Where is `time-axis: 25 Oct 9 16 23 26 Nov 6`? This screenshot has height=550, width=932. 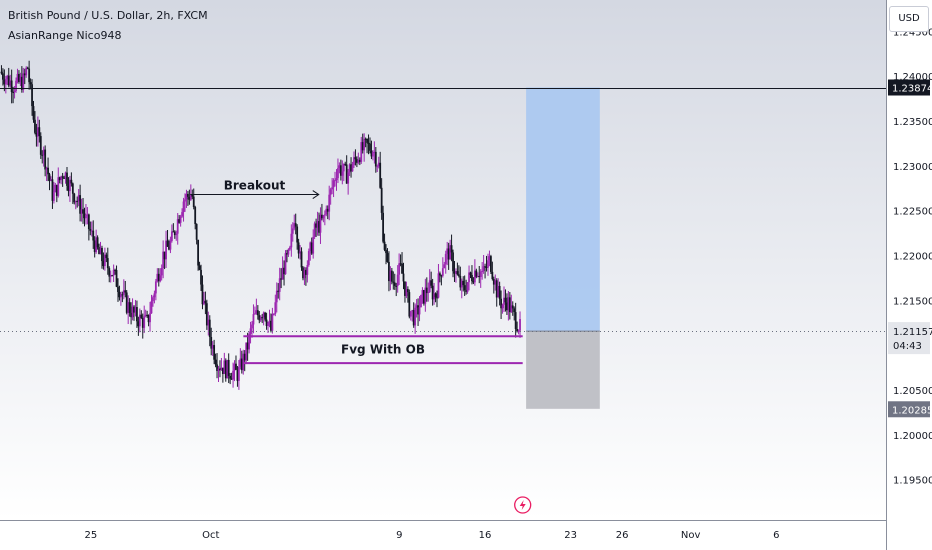
time-axis: 25 Oct 9 16 23 26 Nov 6 is located at coordinates (431, 535).